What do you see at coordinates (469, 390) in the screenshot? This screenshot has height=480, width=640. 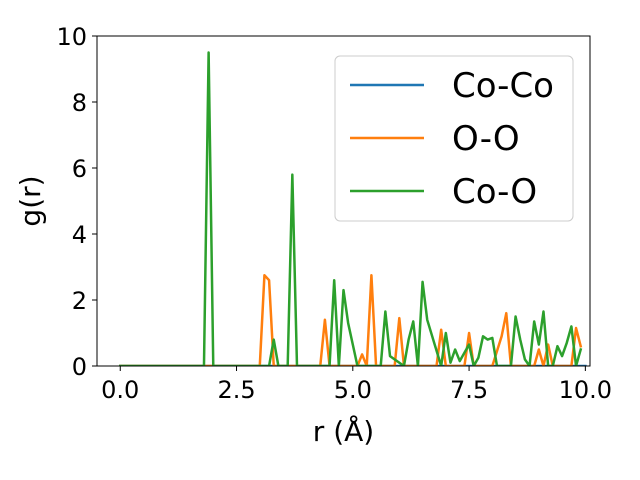 I see `x-tick-label: 7.5` at bounding box center [469, 390].